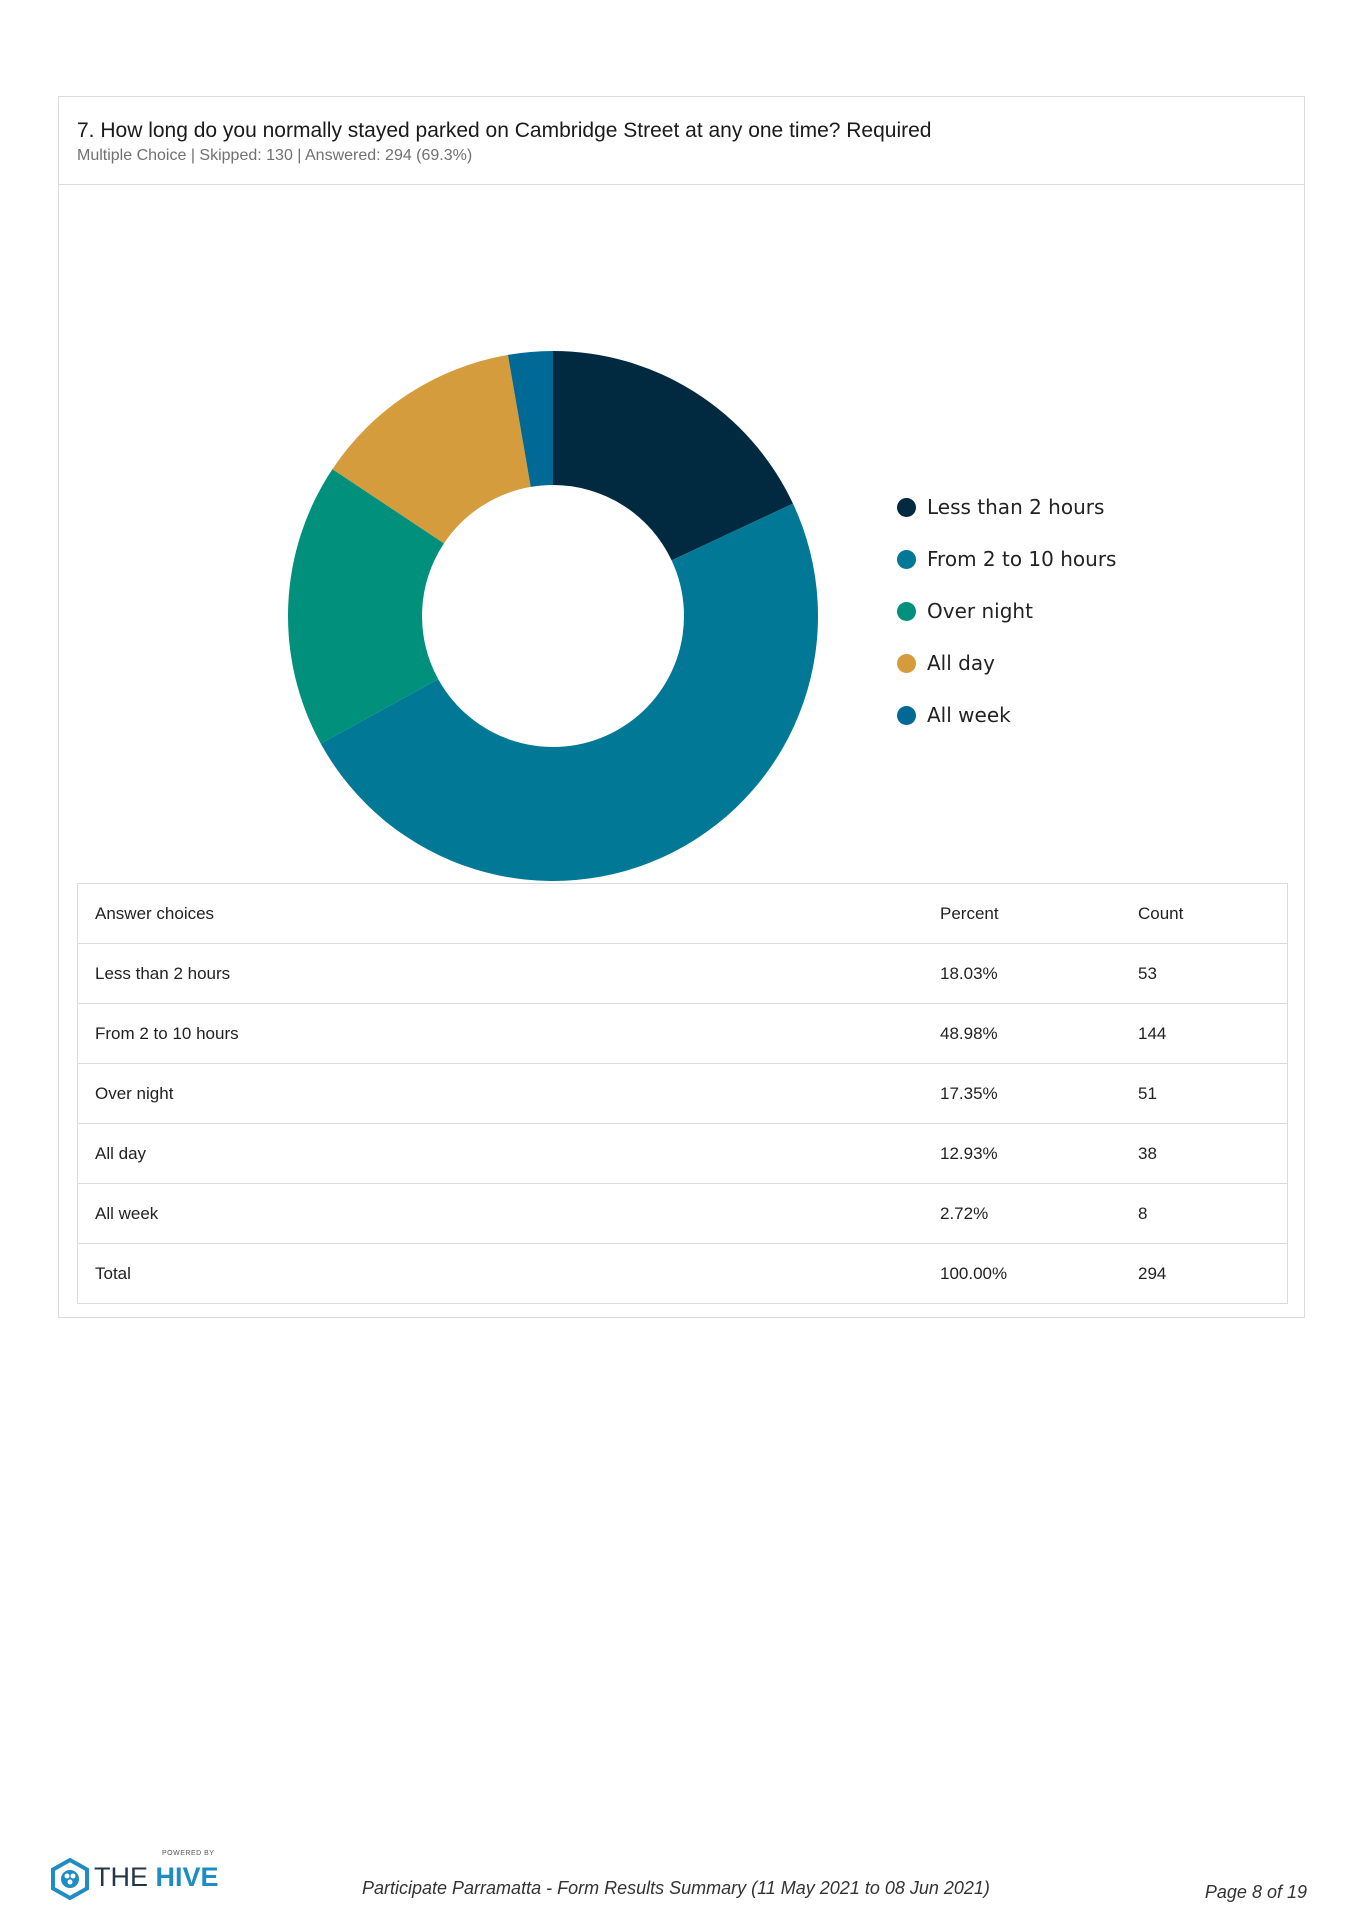  Describe the element at coordinates (500, 1033) in the screenshot. I see `row-choice: From 2 to 10 hours` at that location.